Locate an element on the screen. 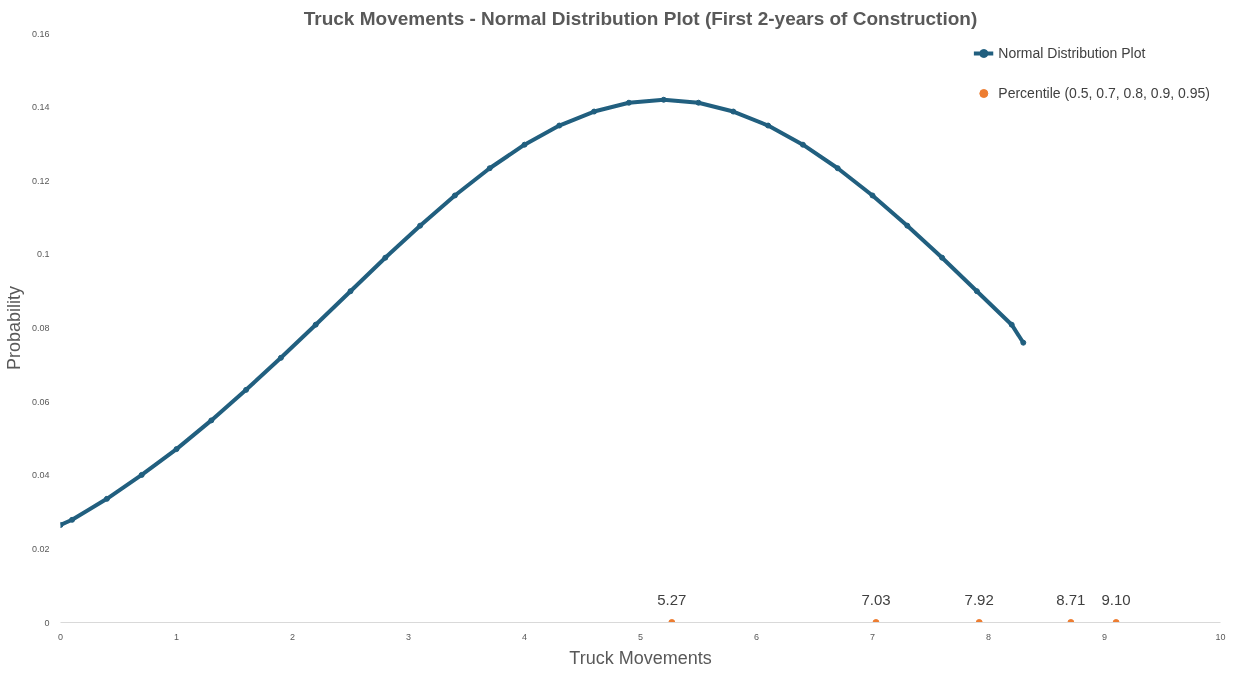  annotation: 7.92 is located at coordinates (979, 599).